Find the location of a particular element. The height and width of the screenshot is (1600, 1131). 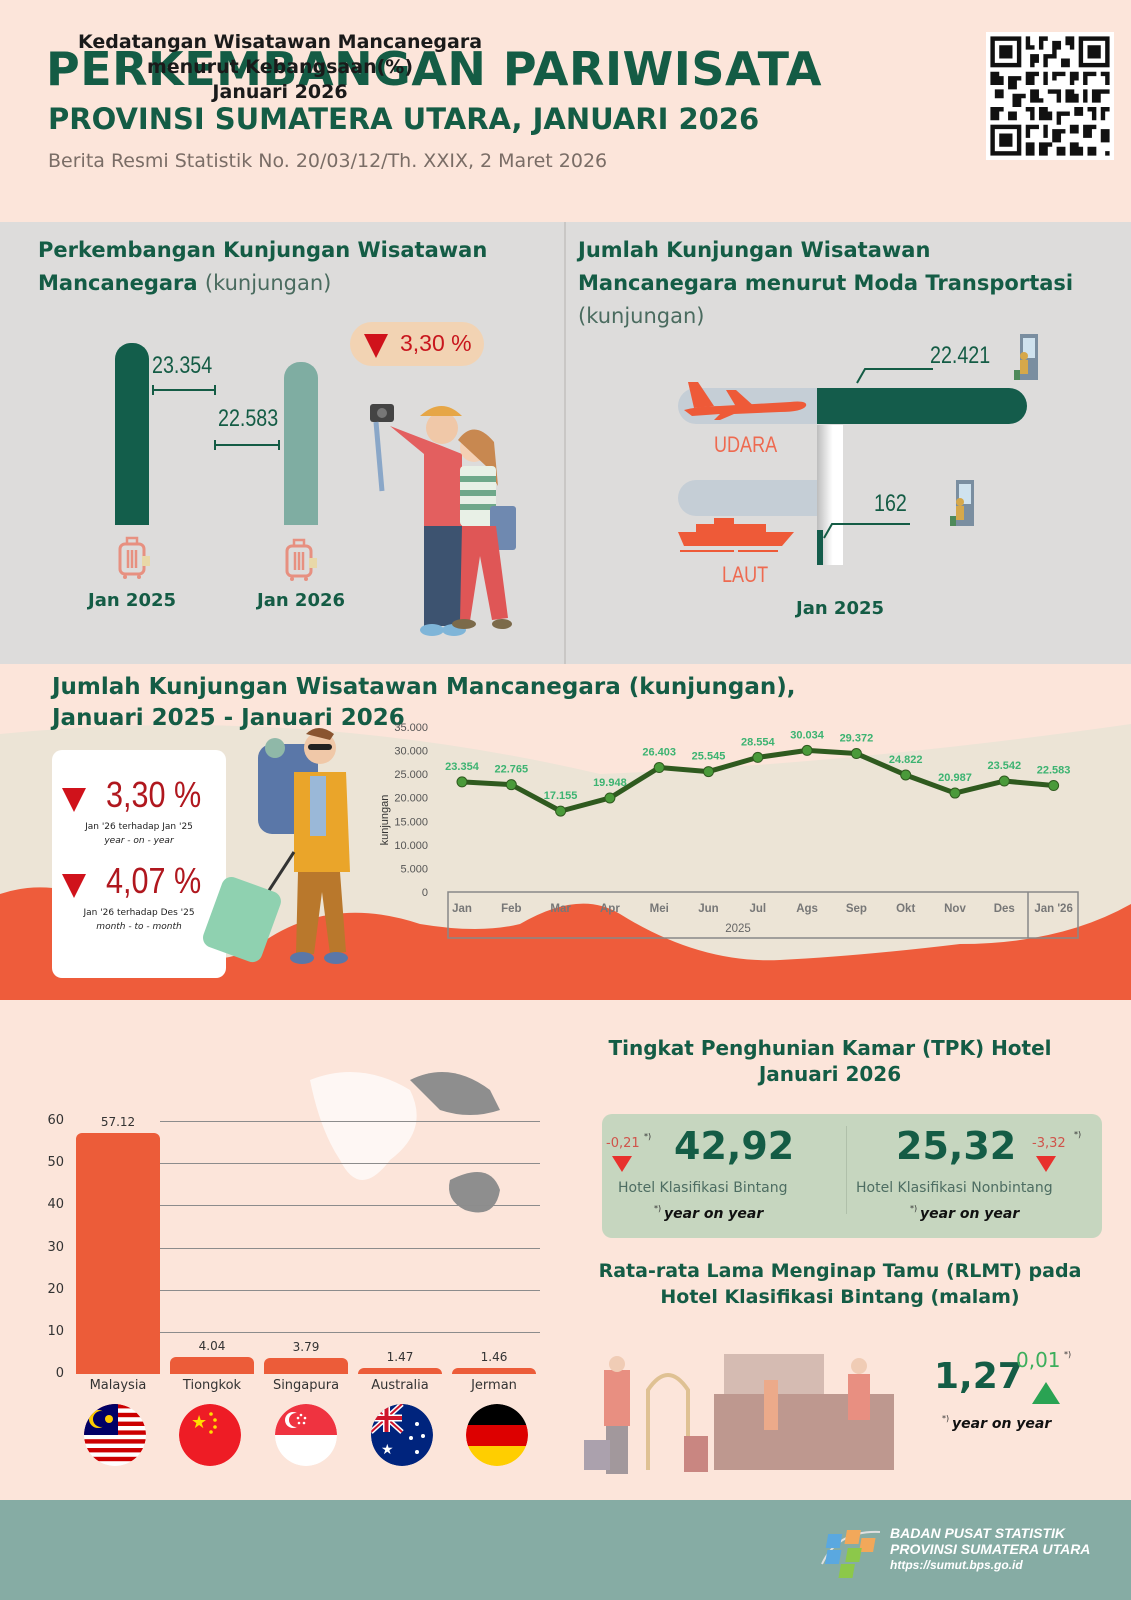

y-tick-label: 40 is located at coordinates (55, 1205).